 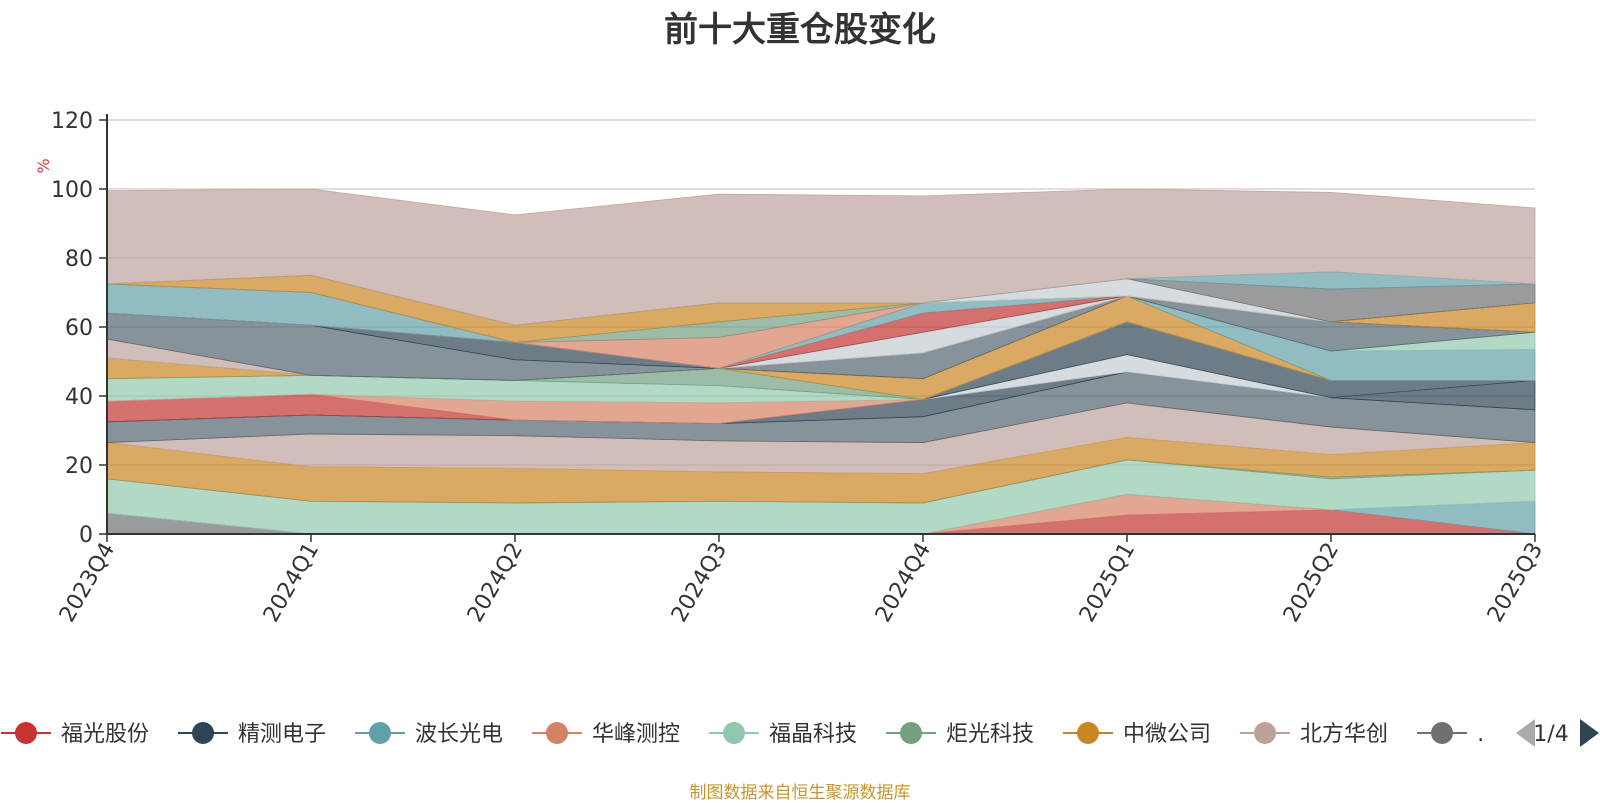 What do you see at coordinates (903, 583) in the screenshot?
I see `x-tick-label: 2024Q4` at bounding box center [903, 583].